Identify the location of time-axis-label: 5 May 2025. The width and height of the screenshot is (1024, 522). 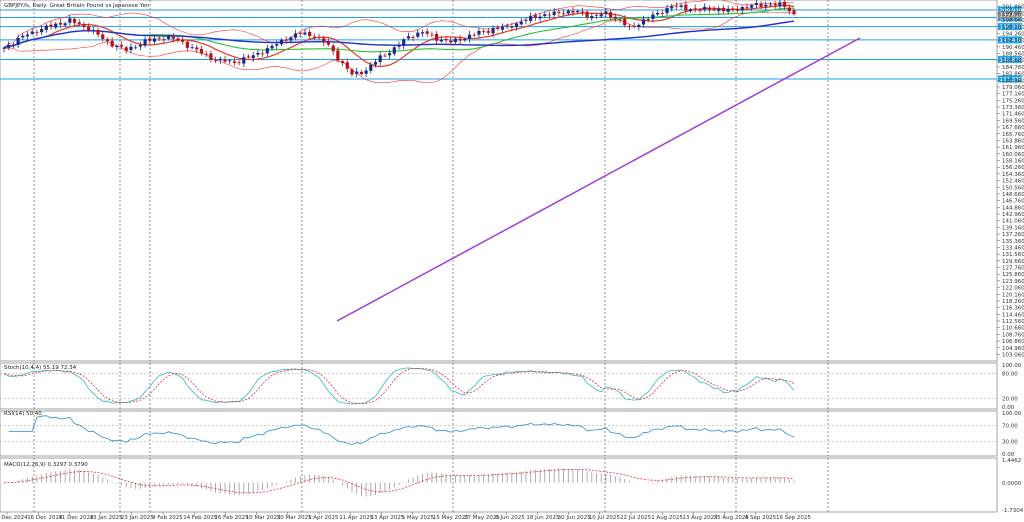
(418, 518).